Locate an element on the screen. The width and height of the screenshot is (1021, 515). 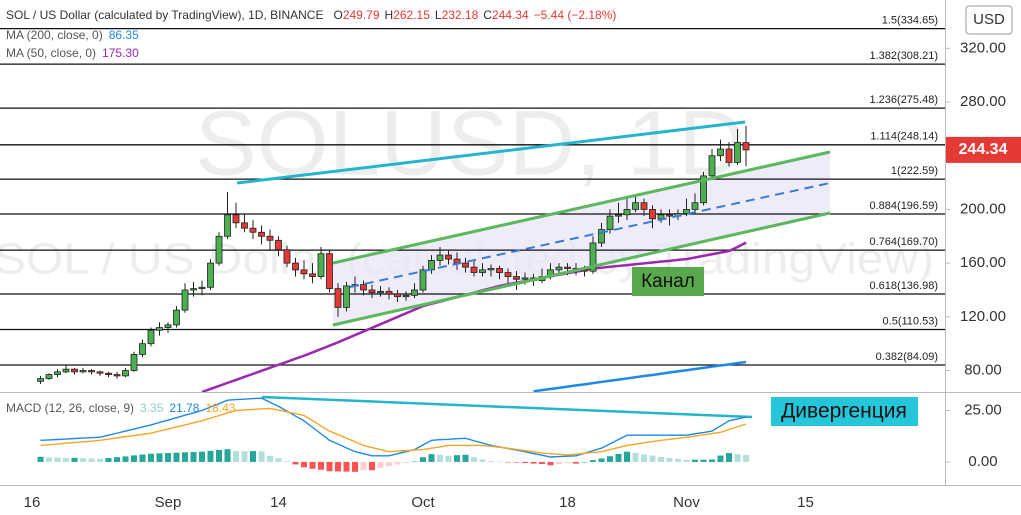
currency-box is located at coordinates (989, 20).